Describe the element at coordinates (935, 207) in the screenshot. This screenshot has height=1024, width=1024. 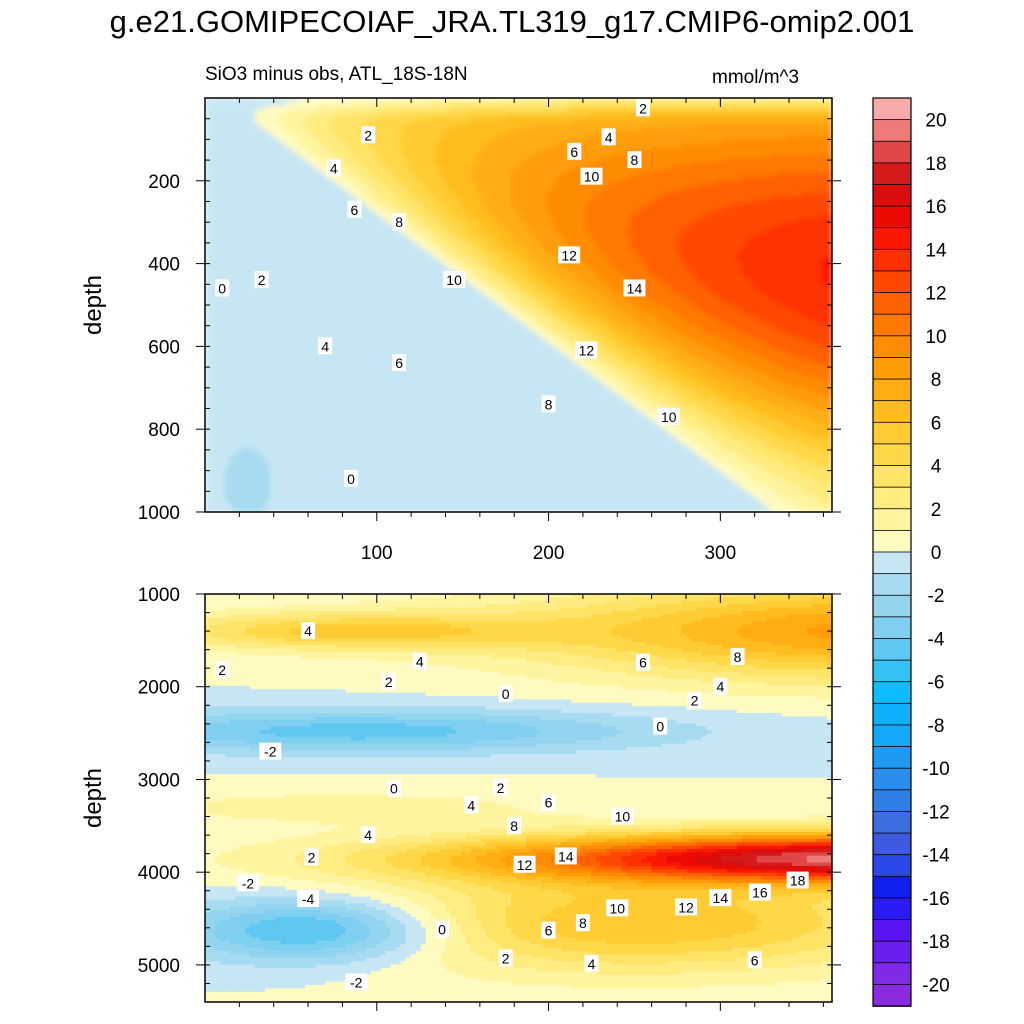
I see `colorbar-label: 16` at that location.